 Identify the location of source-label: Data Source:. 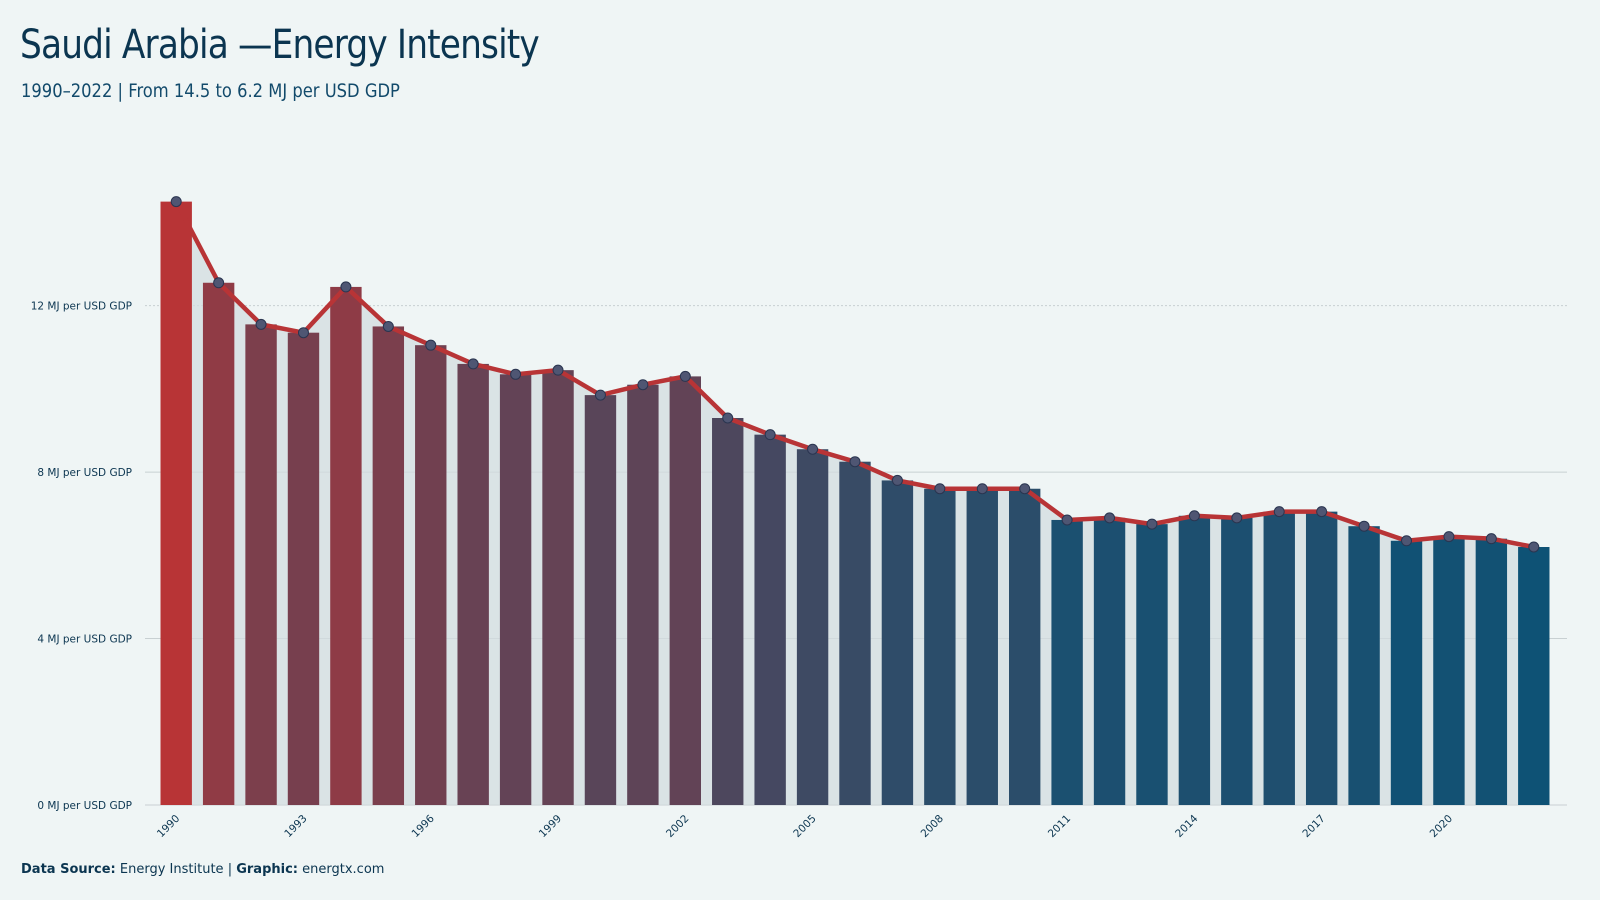
(68, 869).